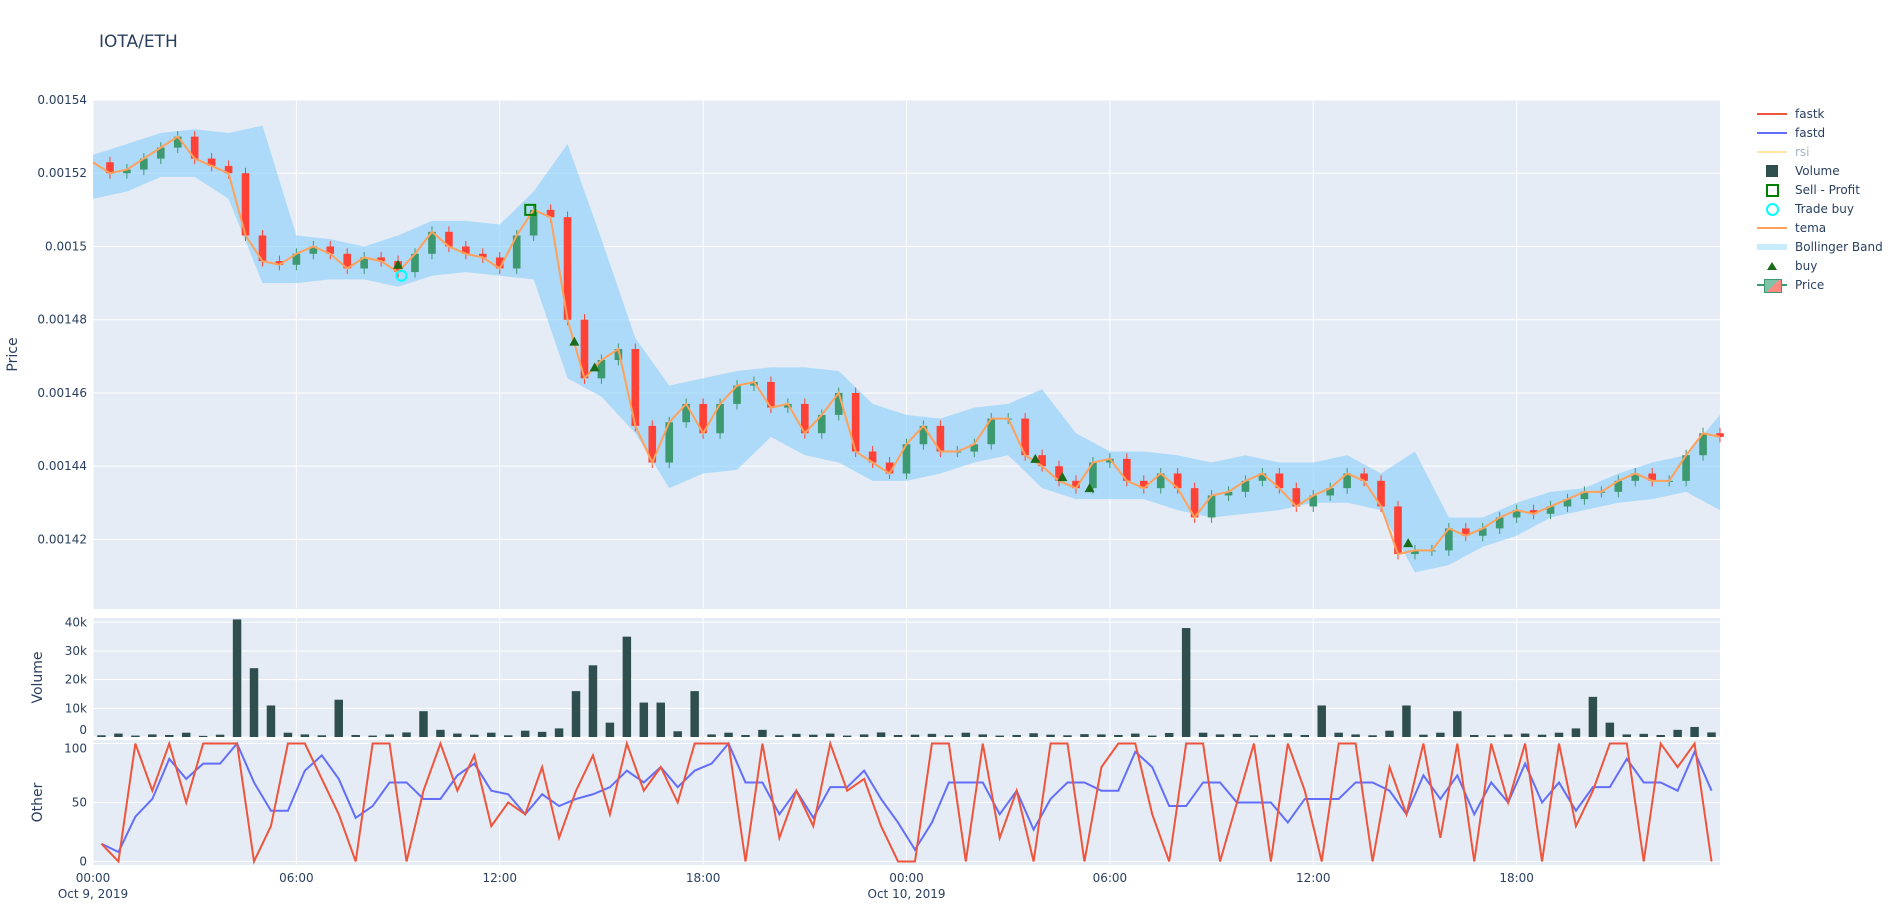  What do you see at coordinates (1806, 265) in the screenshot?
I see `legend-label: buy` at bounding box center [1806, 265].